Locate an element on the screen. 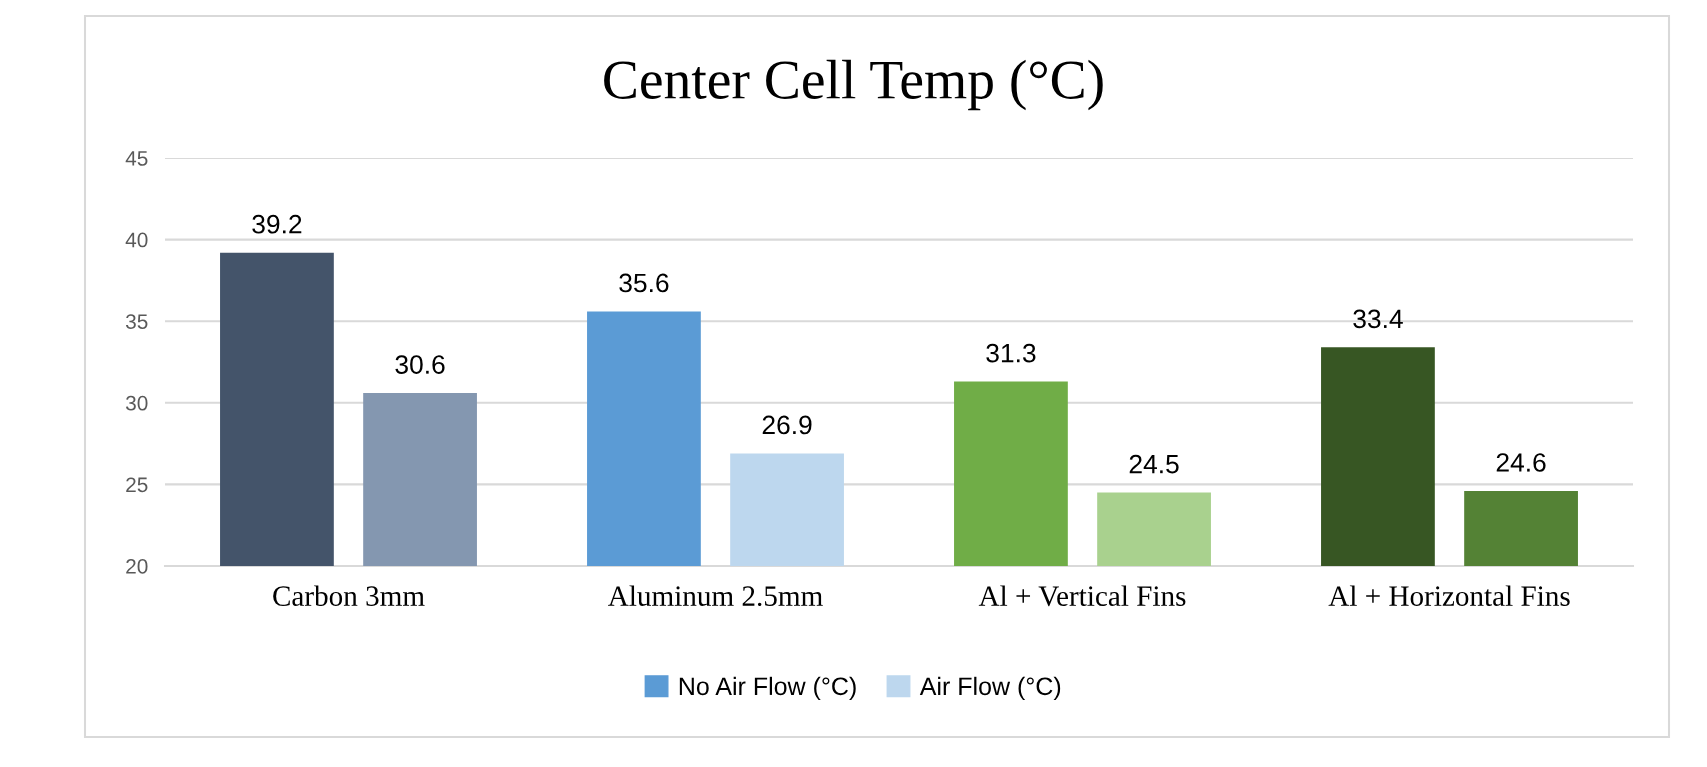 Image resolution: width=1707 pixels, height=767 pixels. y-tick-label: 20 is located at coordinates (137, 566).